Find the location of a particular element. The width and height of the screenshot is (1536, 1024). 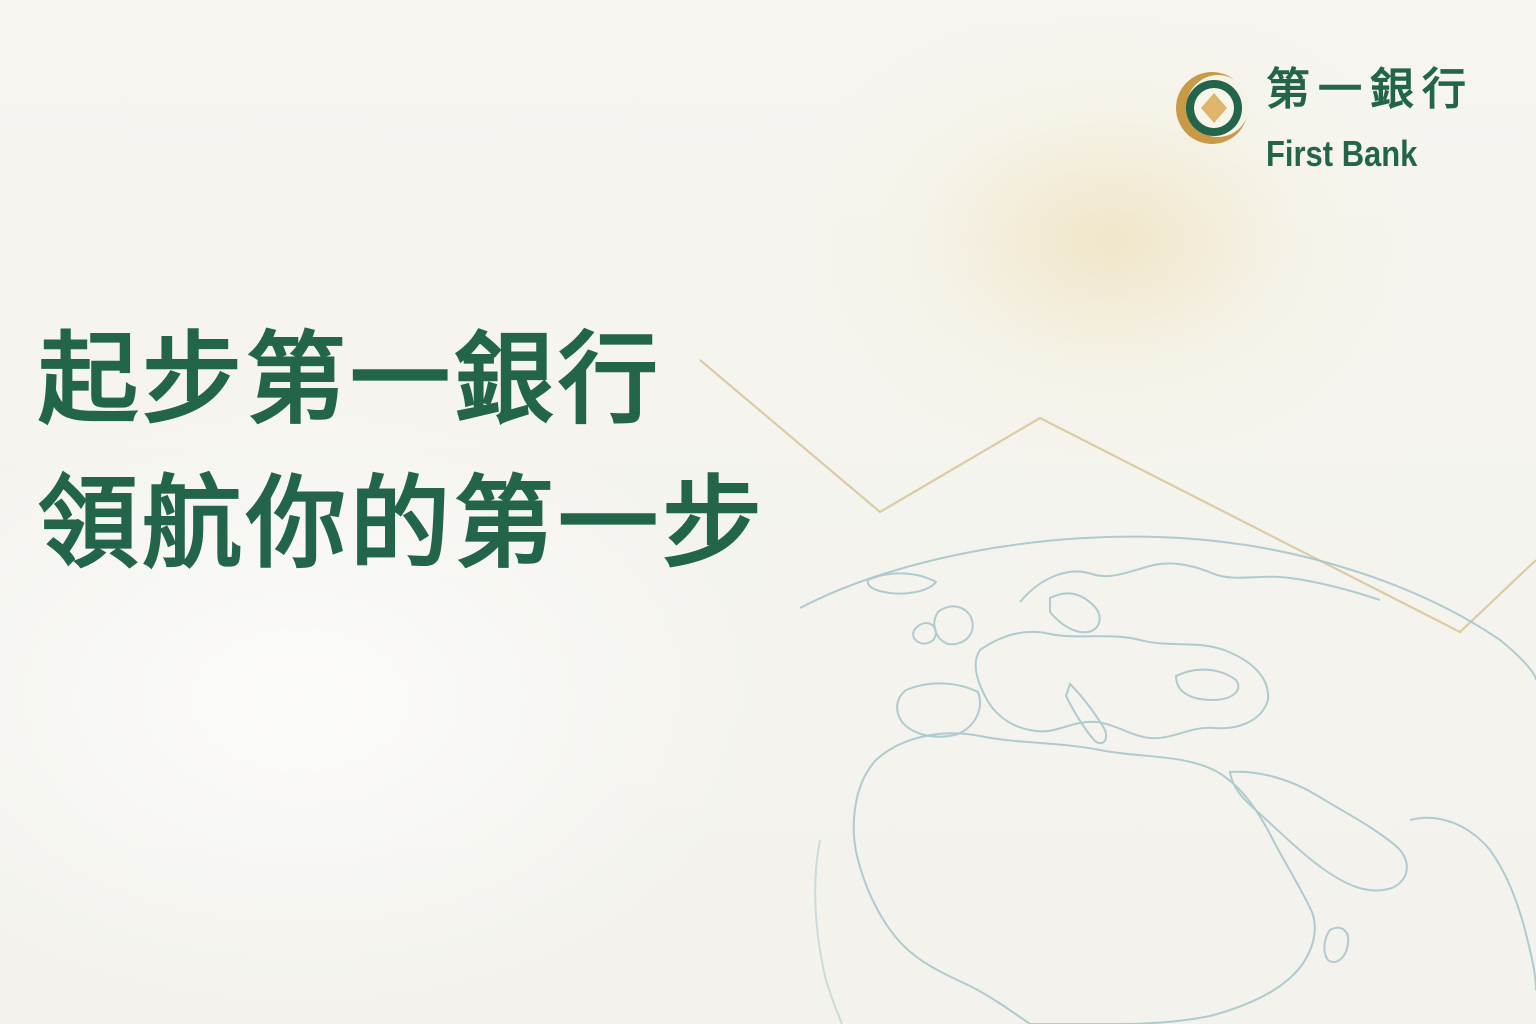

logo-english-name: First Bank is located at coordinates (1342, 153).